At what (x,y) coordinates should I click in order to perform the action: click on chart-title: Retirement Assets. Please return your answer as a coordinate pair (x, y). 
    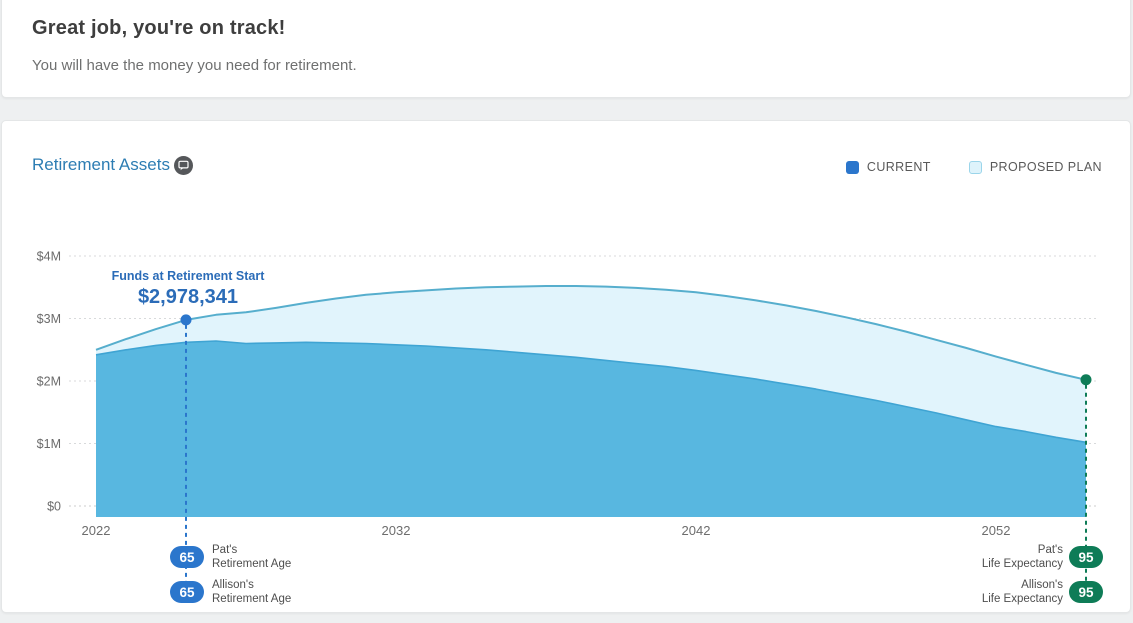
    Looking at the image, I should click on (101, 164).